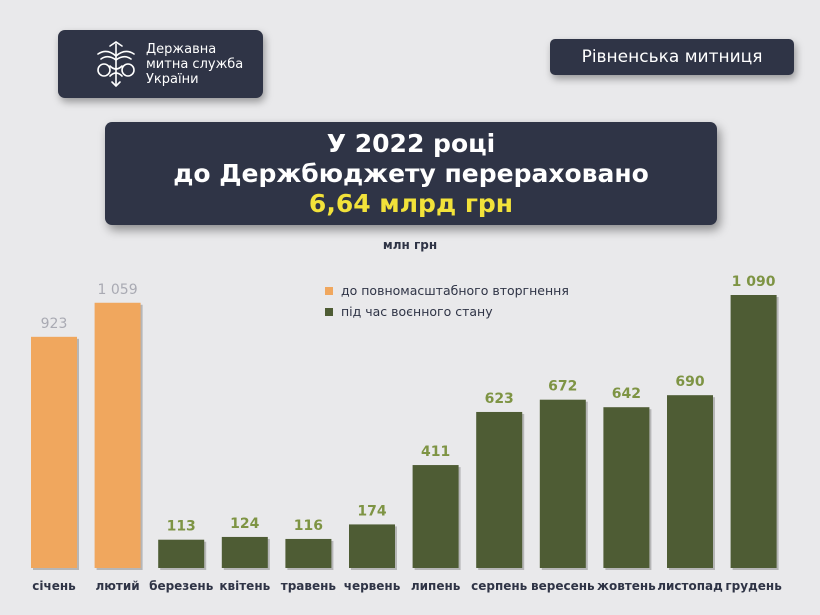  Describe the element at coordinates (563, 586) in the screenshot. I see `category-label: вересень` at that location.